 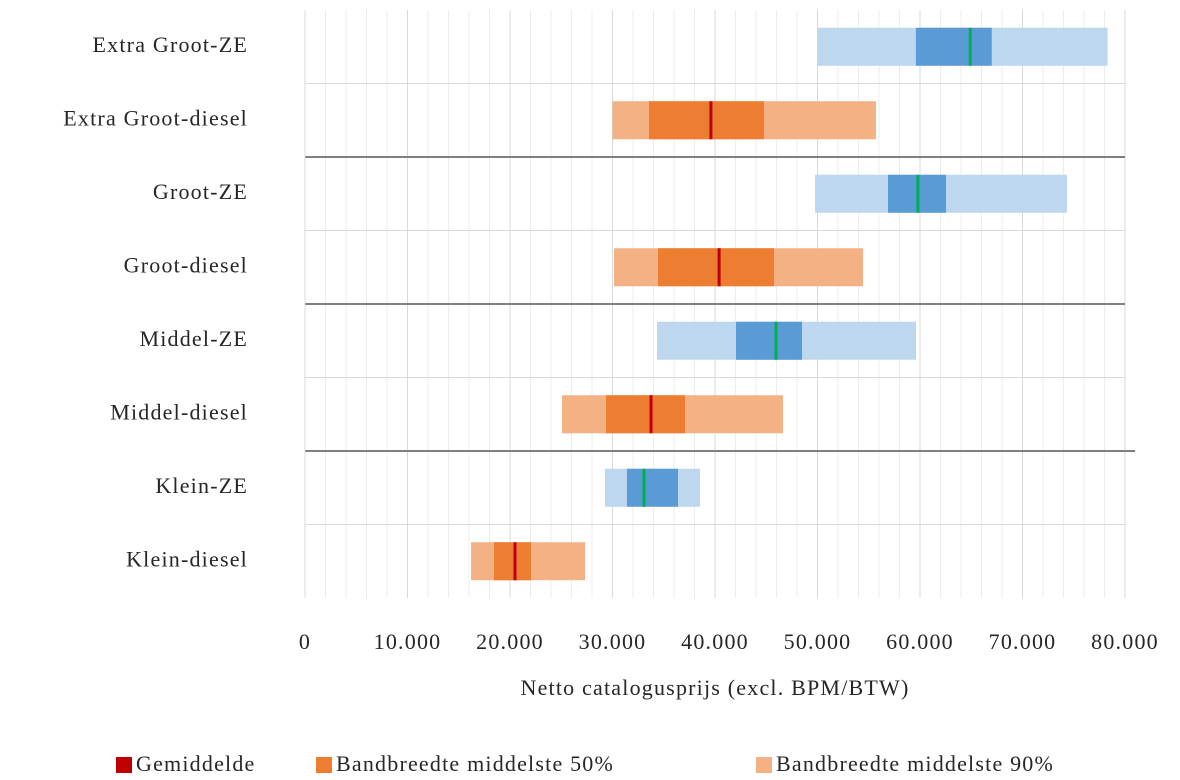 What do you see at coordinates (170, 44) in the screenshot?
I see `y-tick-label: Extra Groot-ZE` at bounding box center [170, 44].